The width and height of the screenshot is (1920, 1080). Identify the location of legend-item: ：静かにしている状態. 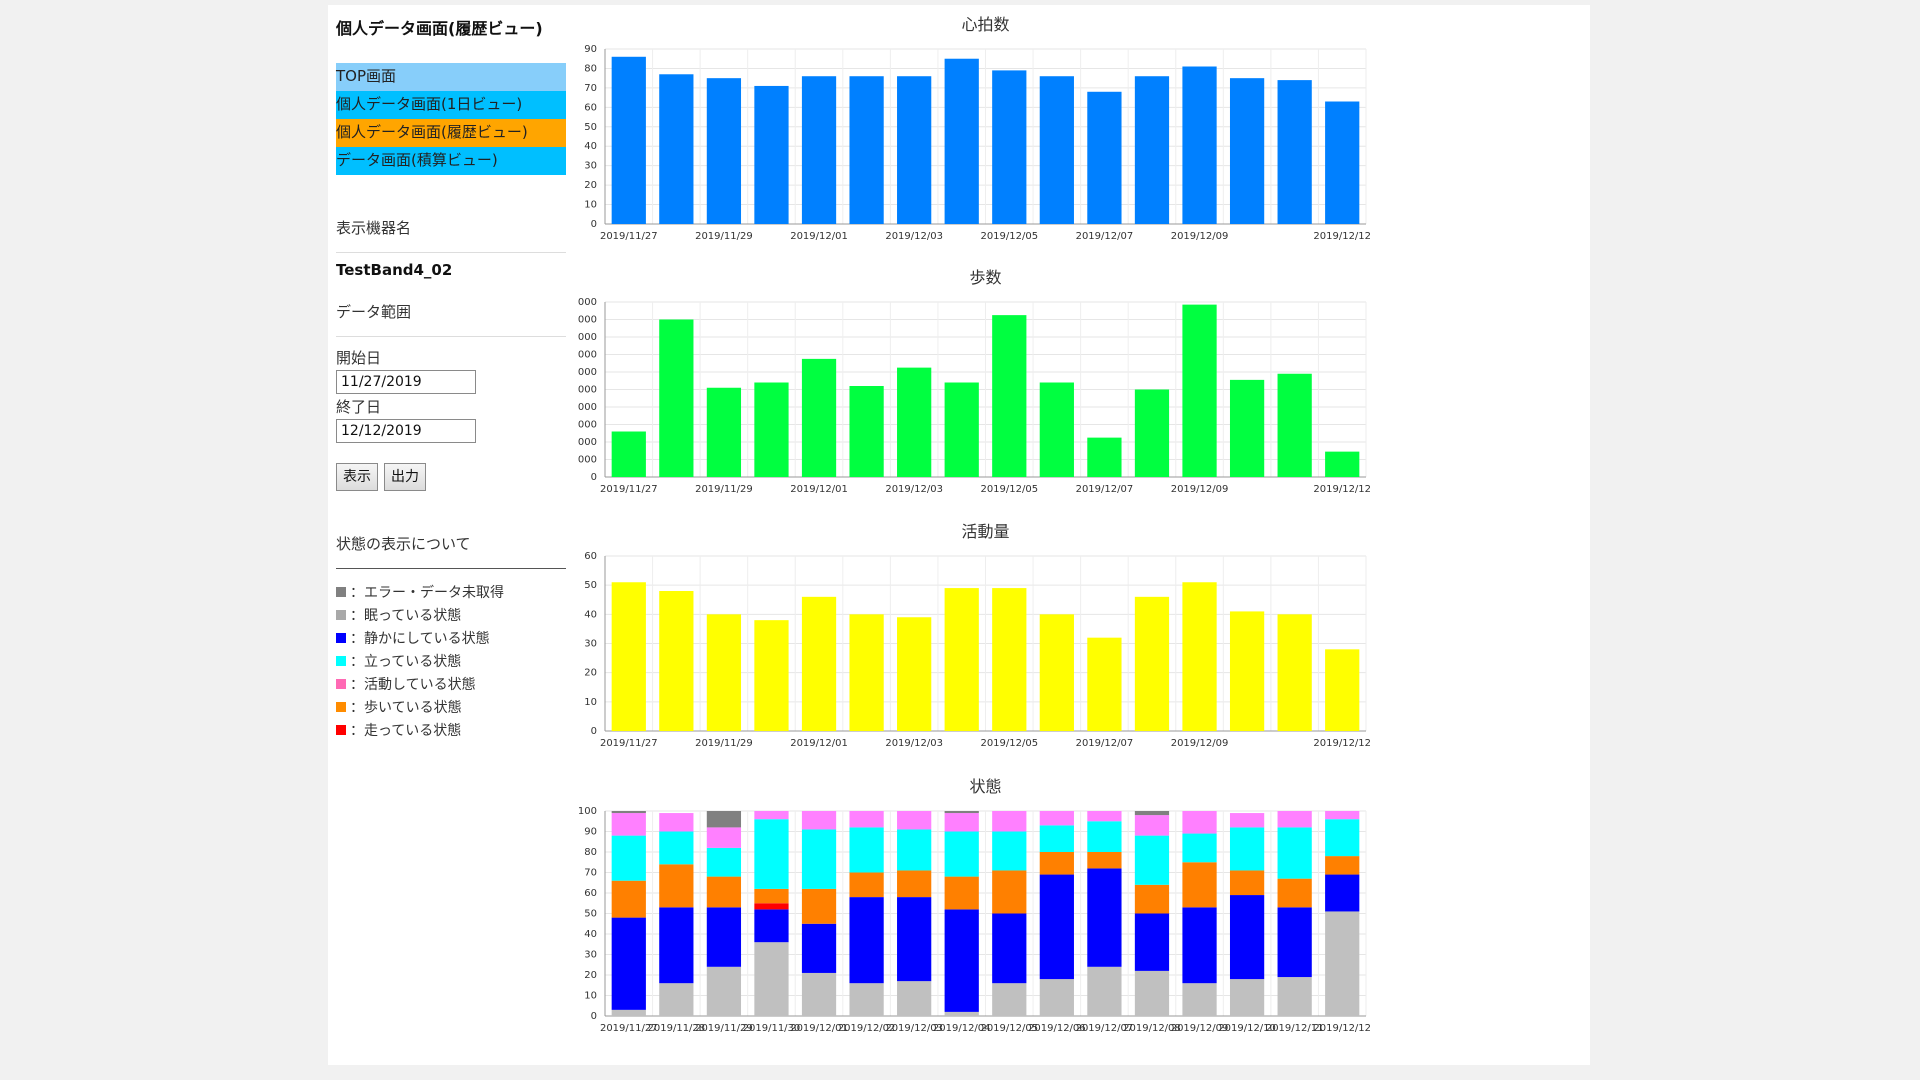
(420, 637).